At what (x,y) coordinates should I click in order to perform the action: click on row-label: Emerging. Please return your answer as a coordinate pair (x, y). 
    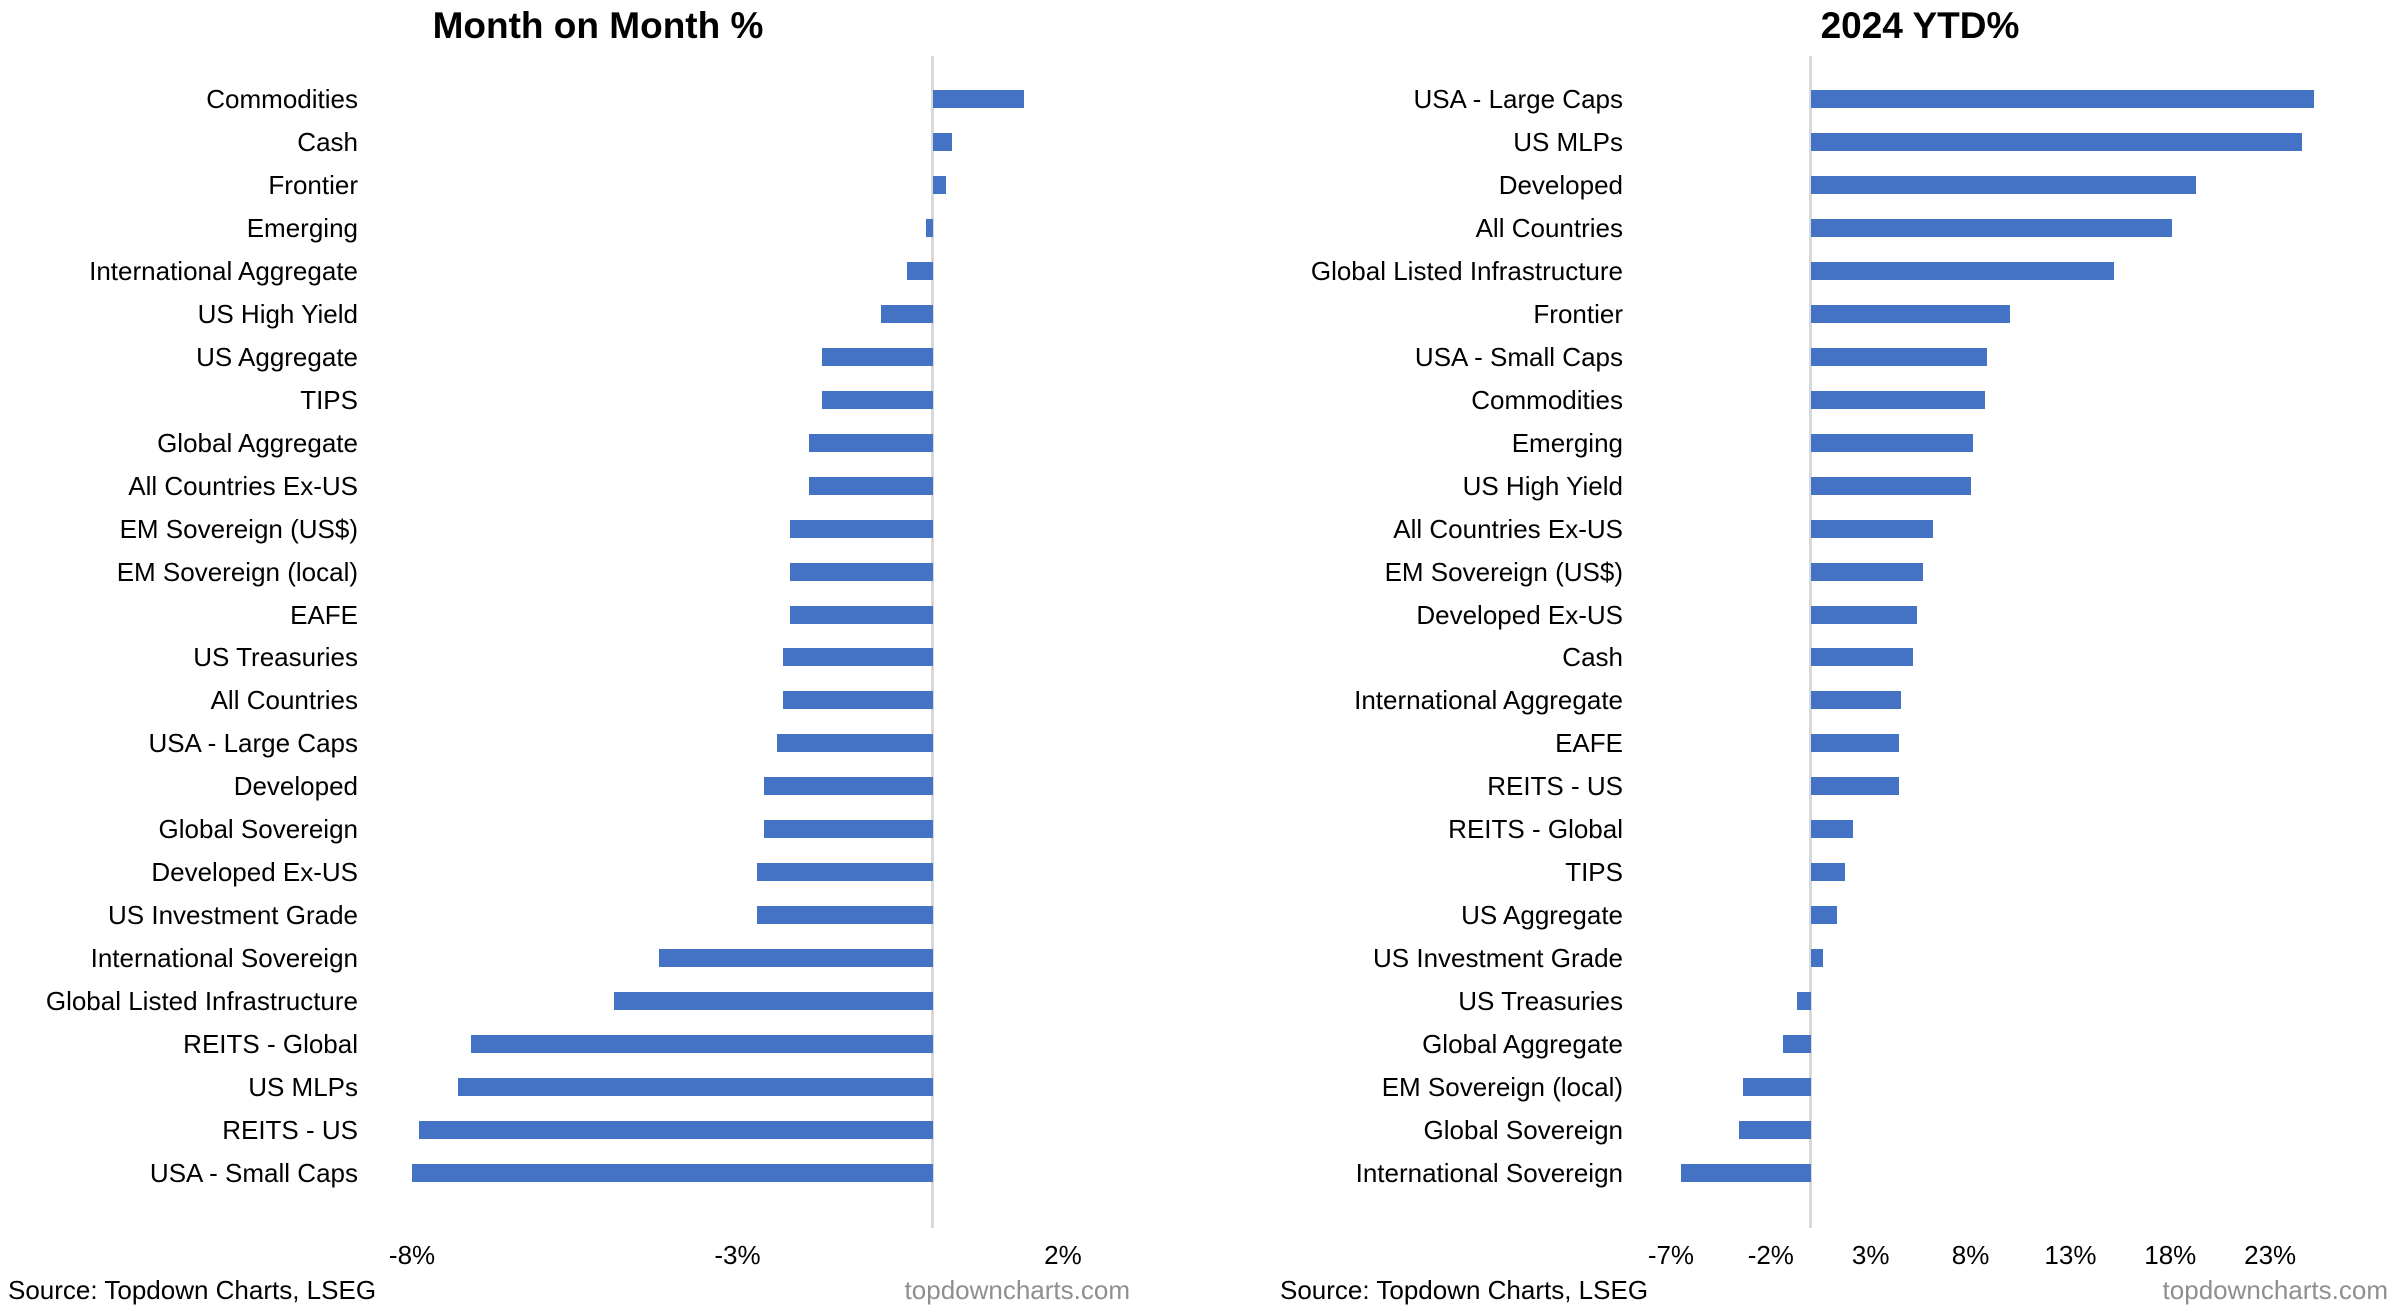
    Looking at the image, I should click on (1567, 442).